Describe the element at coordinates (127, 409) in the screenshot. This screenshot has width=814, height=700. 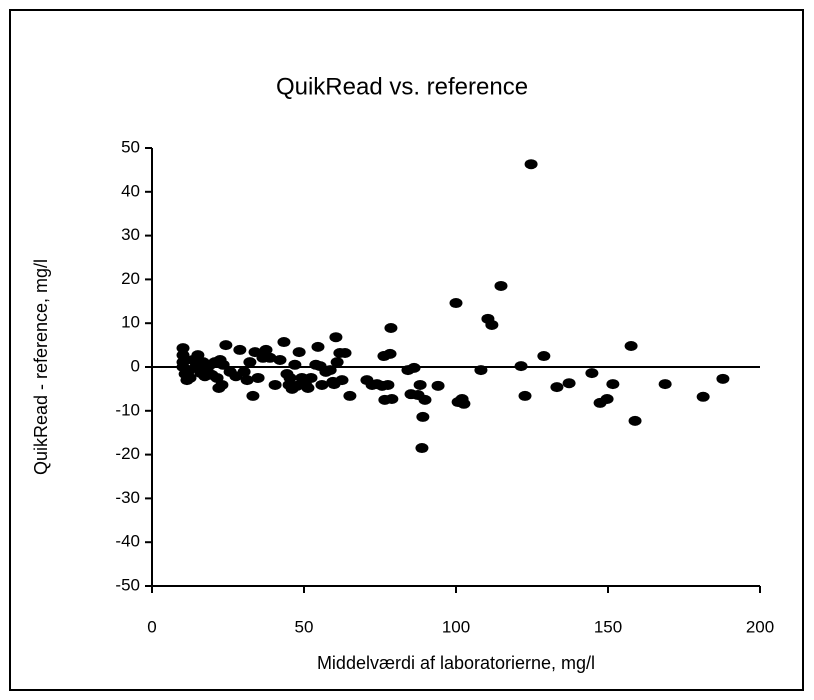
I see `y-tick-label: -10` at that location.